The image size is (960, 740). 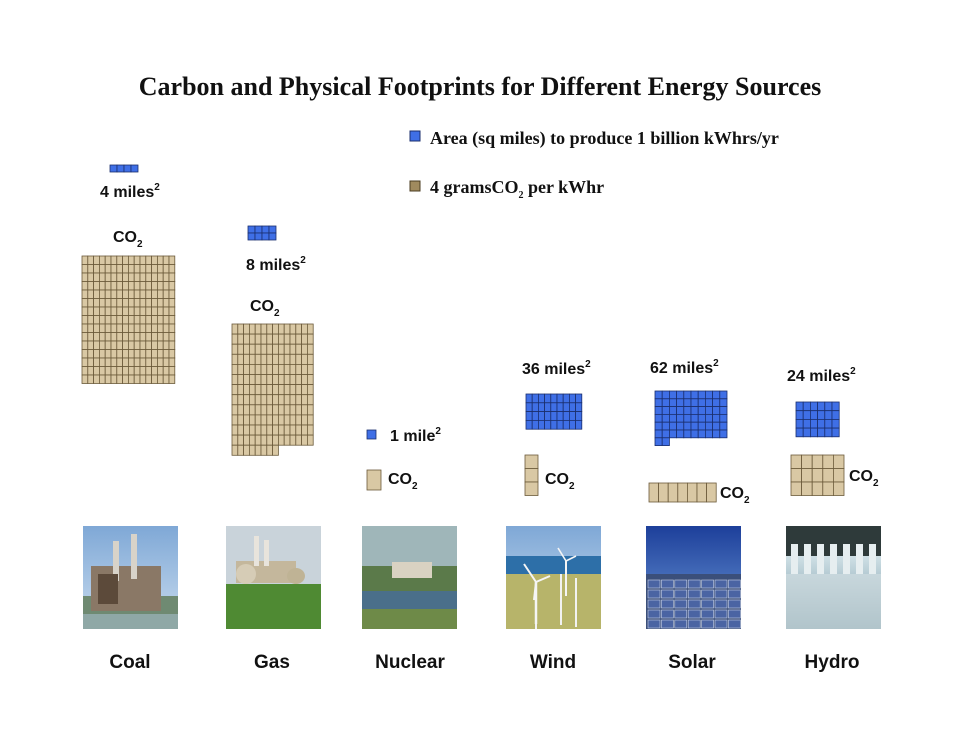 I want to click on nuclear-co2-blocks, so click(x=374, y=480).